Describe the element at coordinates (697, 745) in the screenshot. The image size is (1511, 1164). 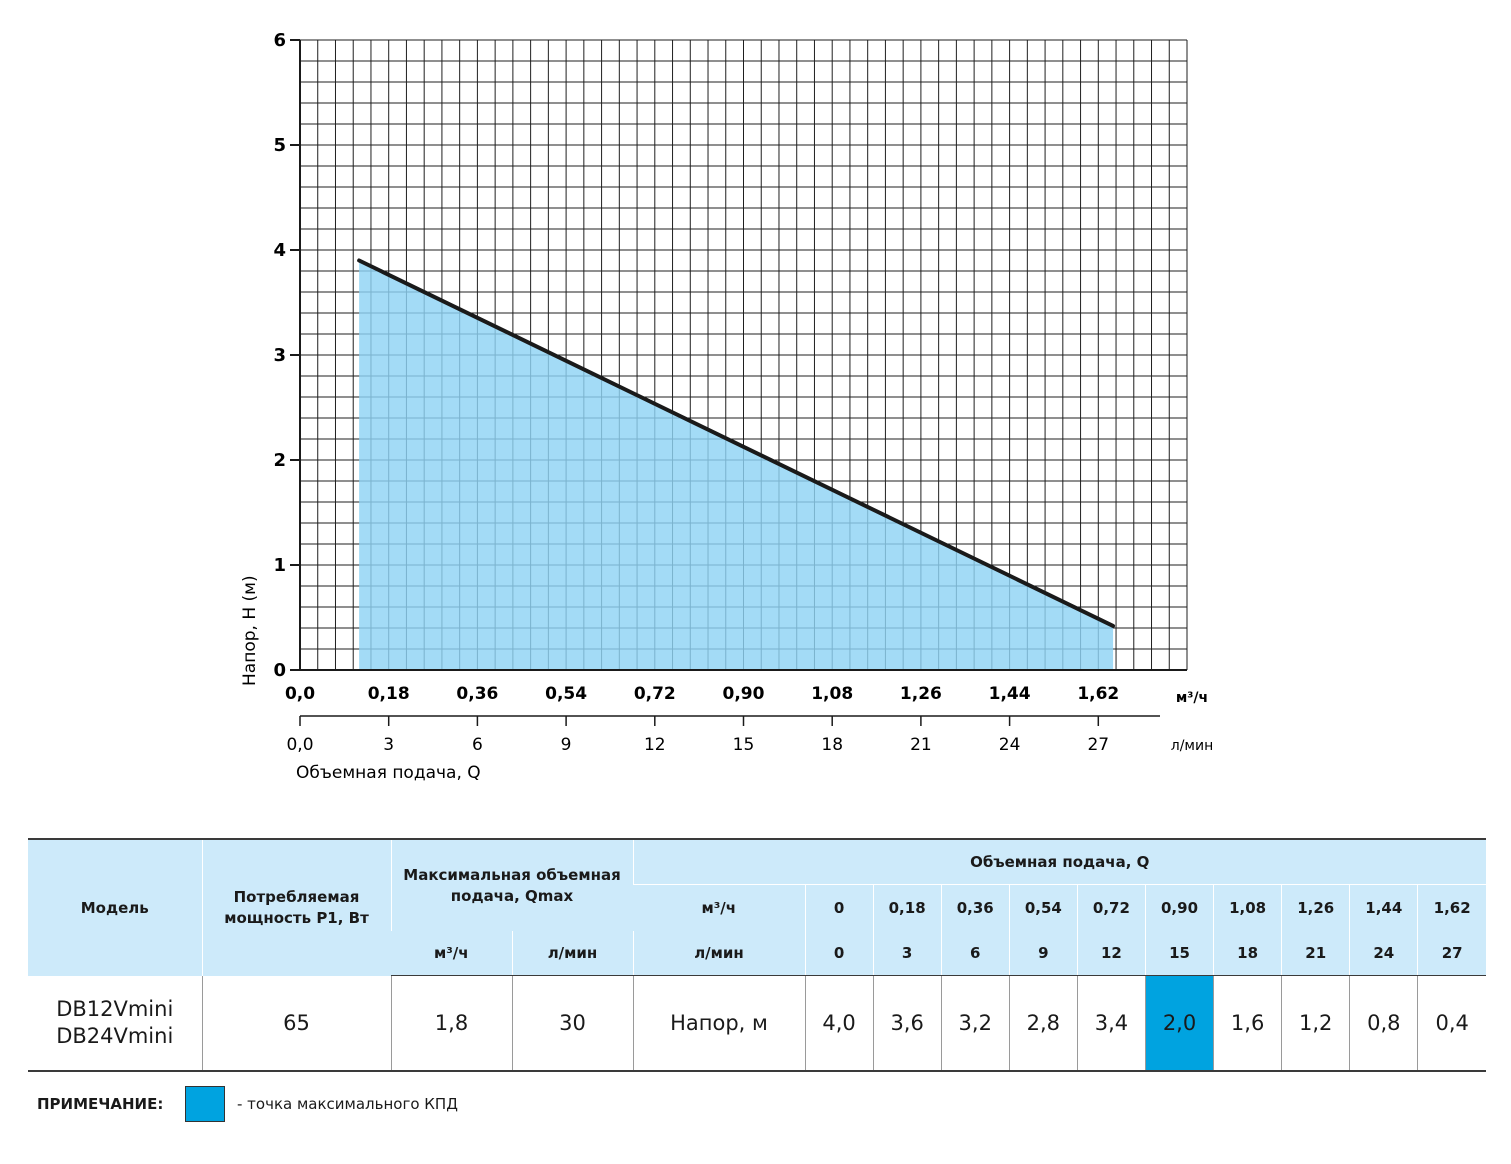
I see `x-tick-labels-lmin: 0,0 3 6 9 12 15 18 21 24 27` at that location.